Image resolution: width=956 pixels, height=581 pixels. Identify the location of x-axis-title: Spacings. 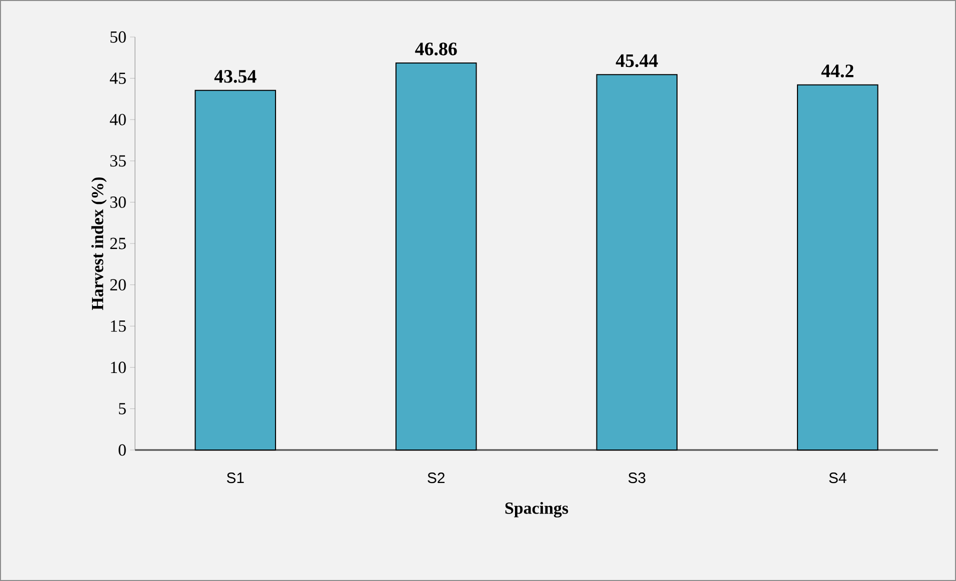
(536, 510).